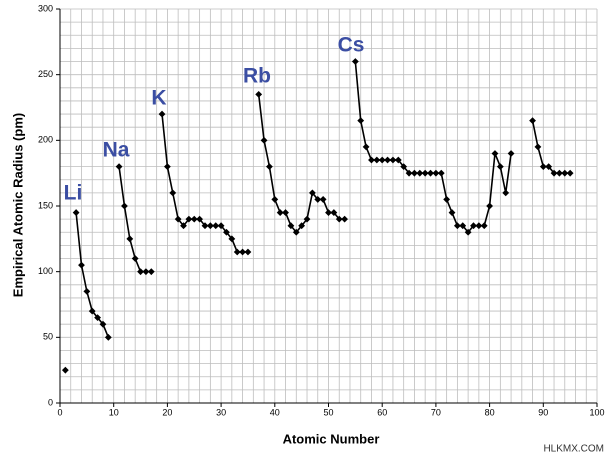 This screenshot has height=456, width=609. What do you see at coordinates (48, 337) in the screenshot?
I see `y-tick-label: 50` at bounding box center [48, 337].